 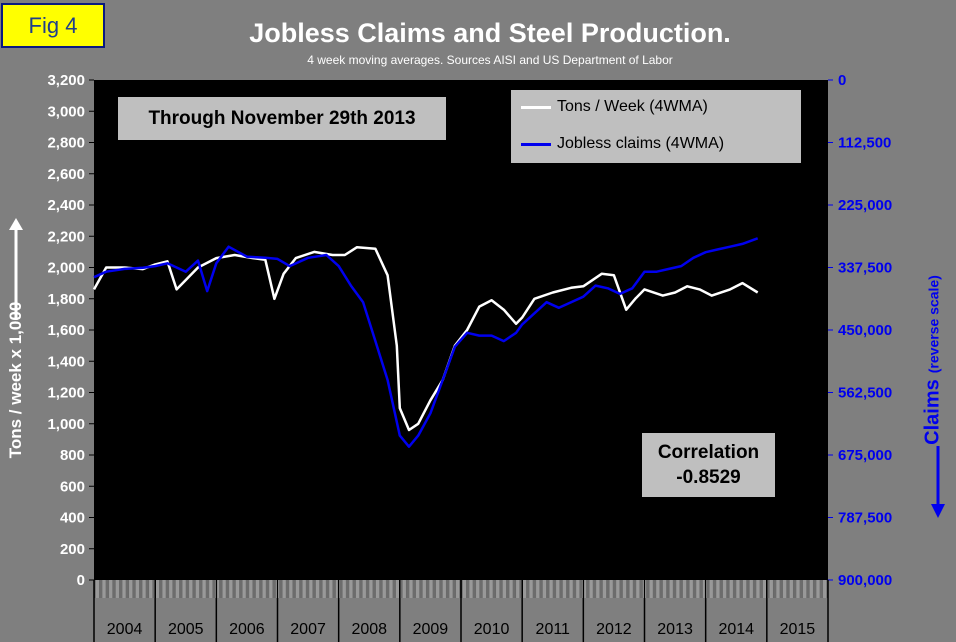 What do you see at coordinates (66, 236) in the screenshot?
I see `y-tick-label: 2,200` at bounding box center [66, 236].